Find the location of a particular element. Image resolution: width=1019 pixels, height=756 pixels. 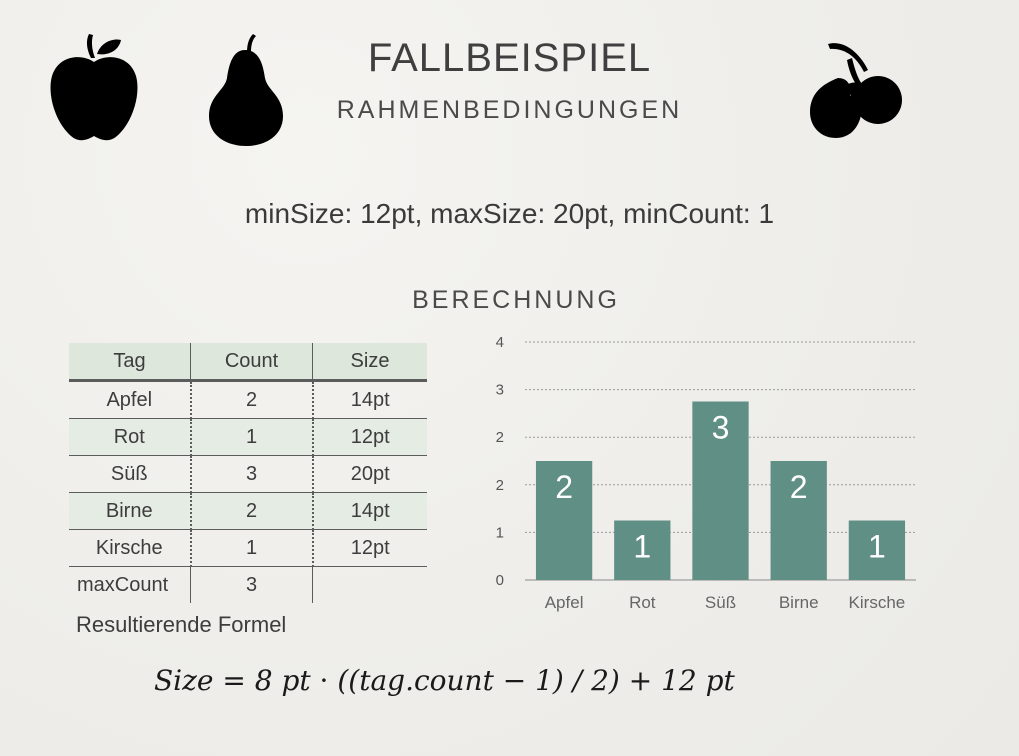

column-header-count: Count is located at coordinates (251, 362).